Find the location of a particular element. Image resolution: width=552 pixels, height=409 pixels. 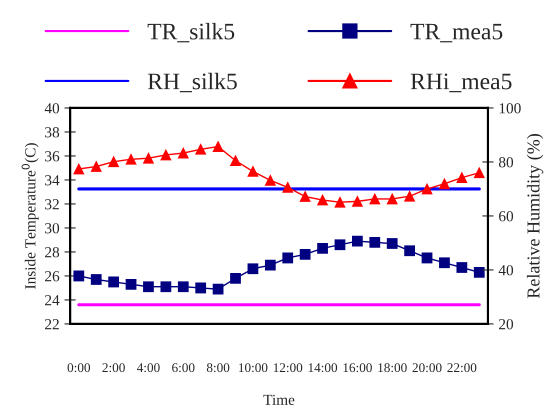

y-axis-title: Inside Temperature$^{0}$(C) is located at coordinates (30, 216).